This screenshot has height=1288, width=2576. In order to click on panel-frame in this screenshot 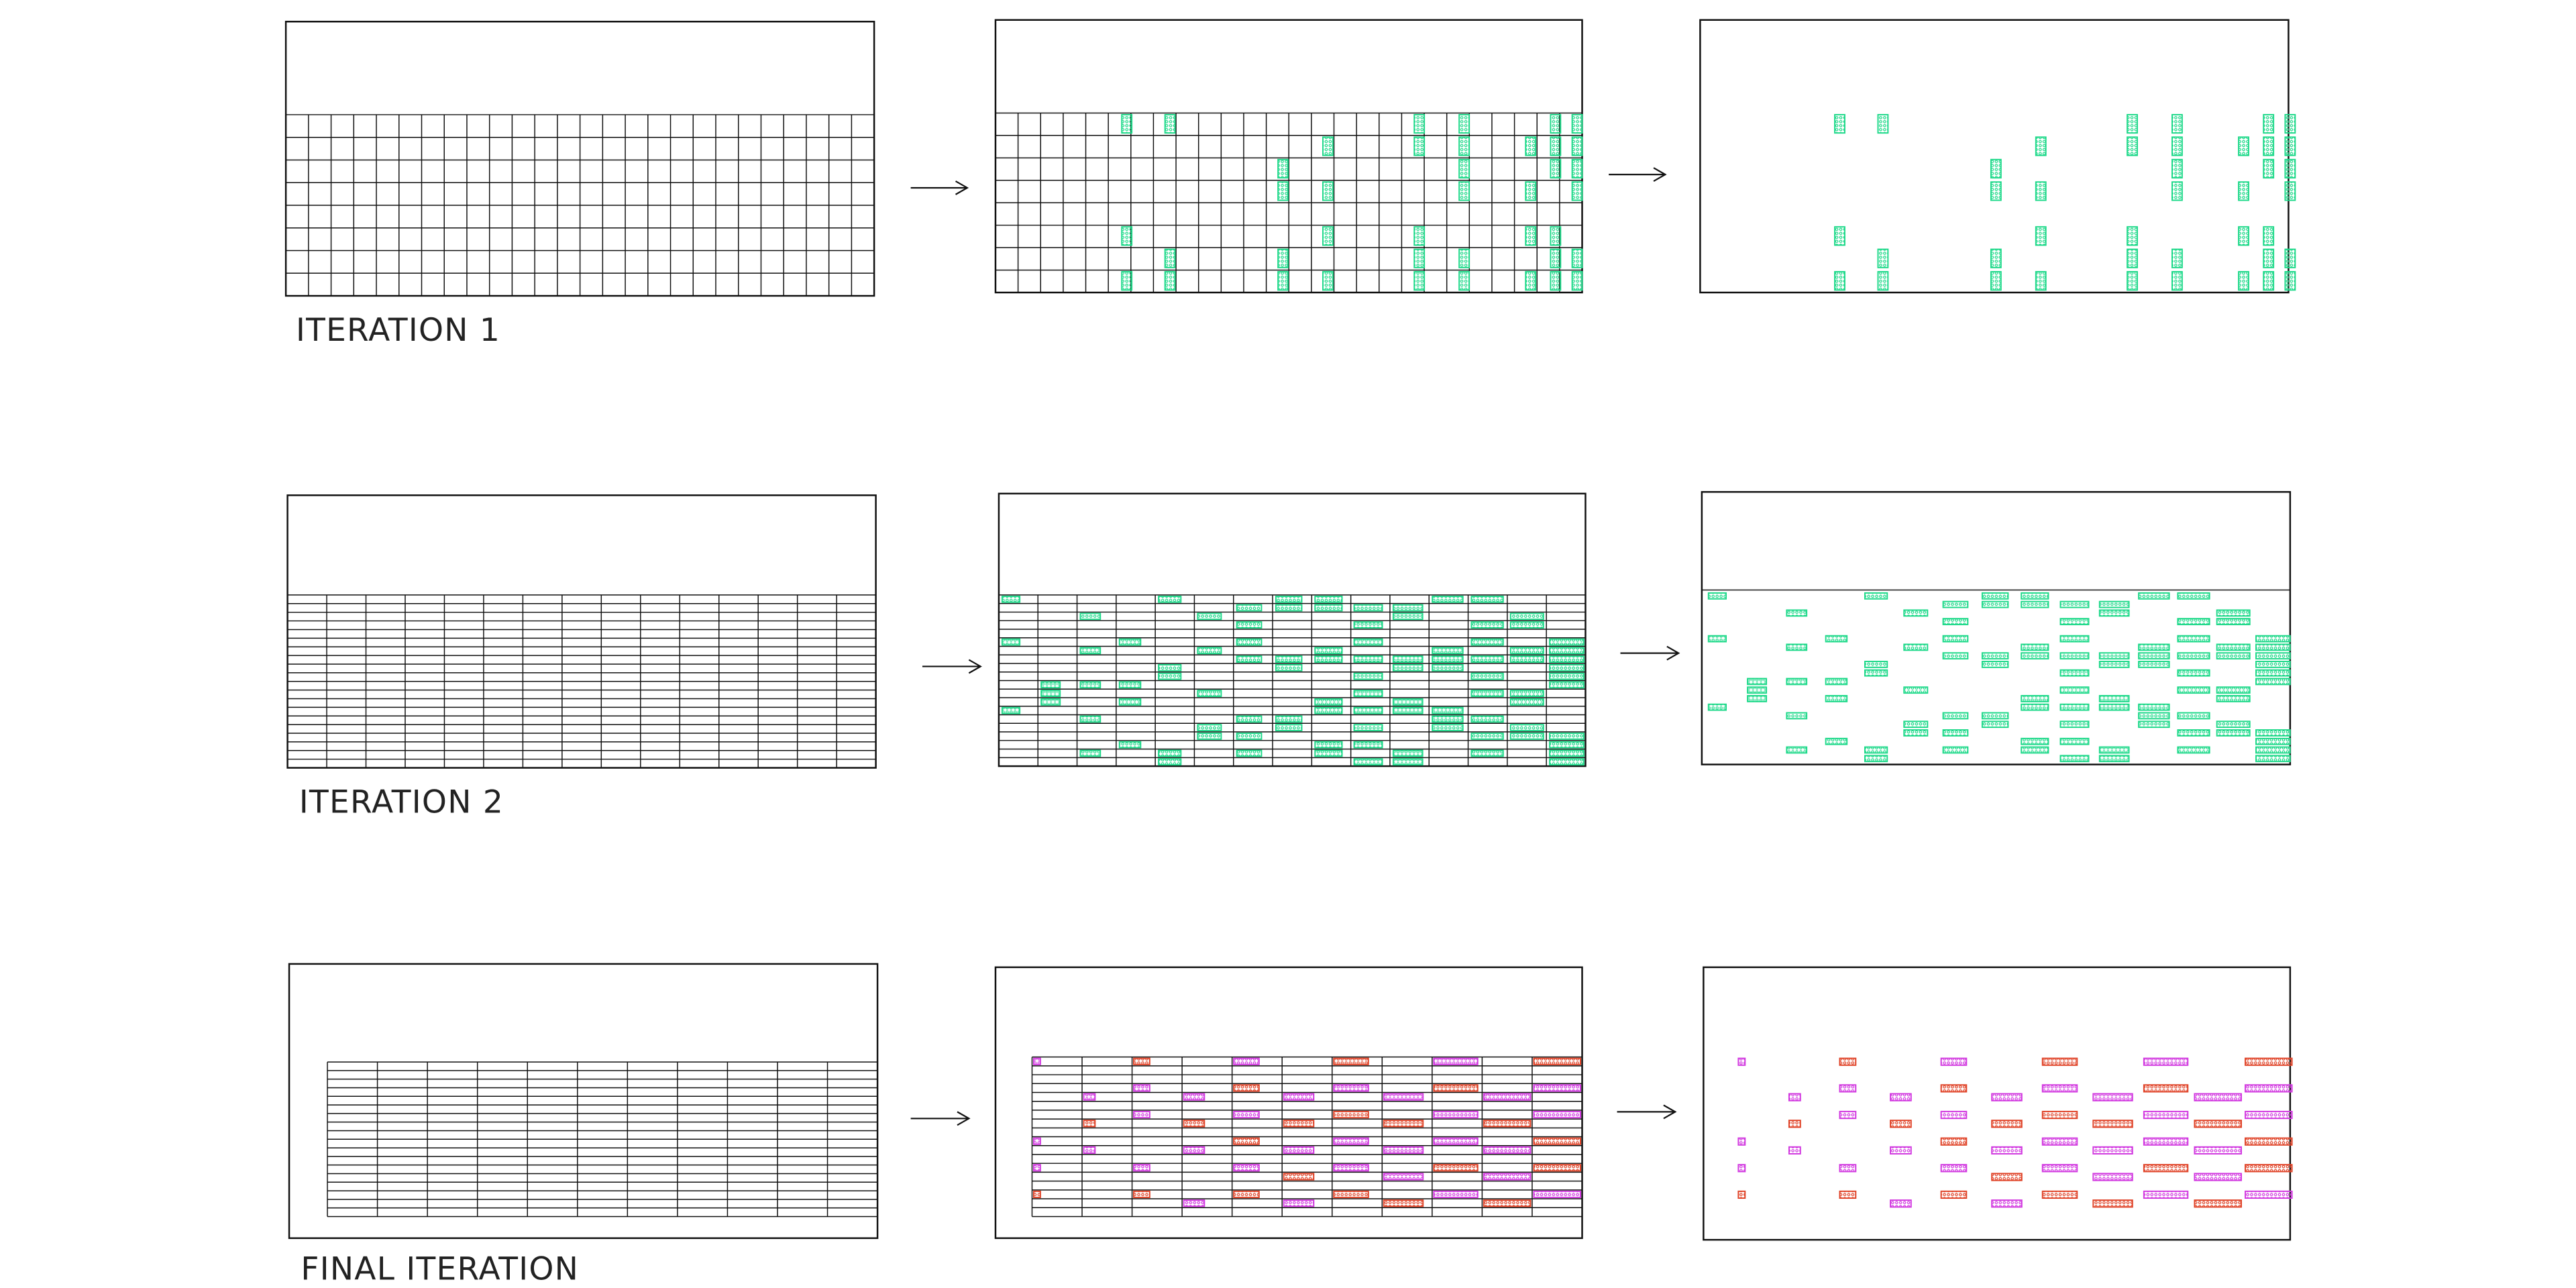, I will do `click(1994, 156)`.